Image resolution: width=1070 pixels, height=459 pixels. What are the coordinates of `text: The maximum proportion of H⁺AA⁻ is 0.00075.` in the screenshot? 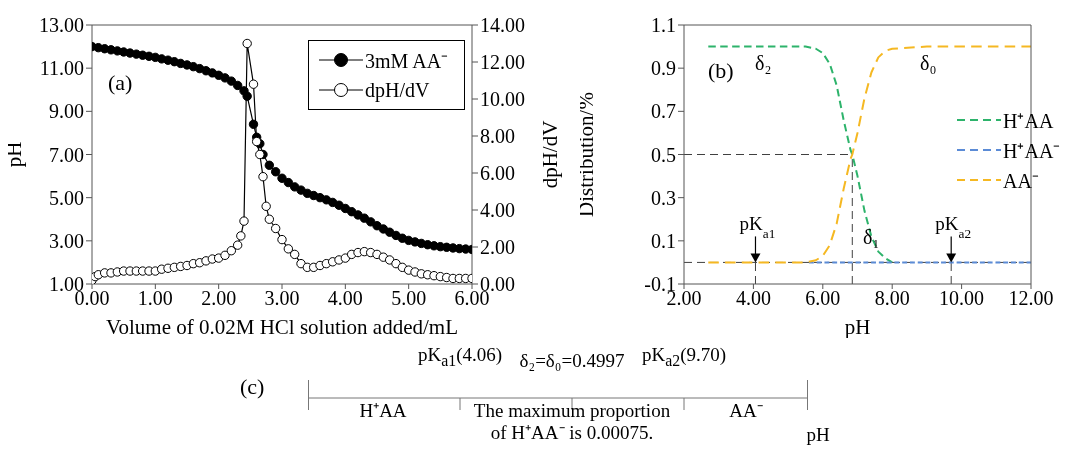 It's located at (572, 422).